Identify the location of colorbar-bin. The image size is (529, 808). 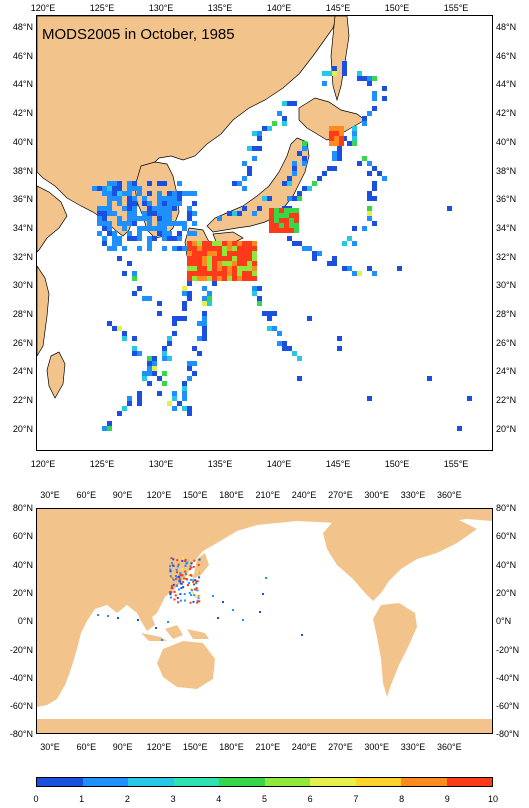
(333, 782).